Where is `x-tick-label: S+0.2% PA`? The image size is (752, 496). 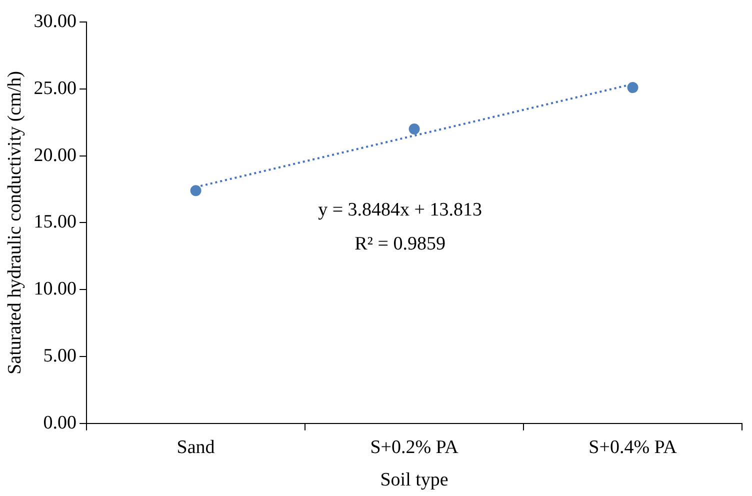 x-tick-label: S+0.2% PA is located at coordinates (414, 447).